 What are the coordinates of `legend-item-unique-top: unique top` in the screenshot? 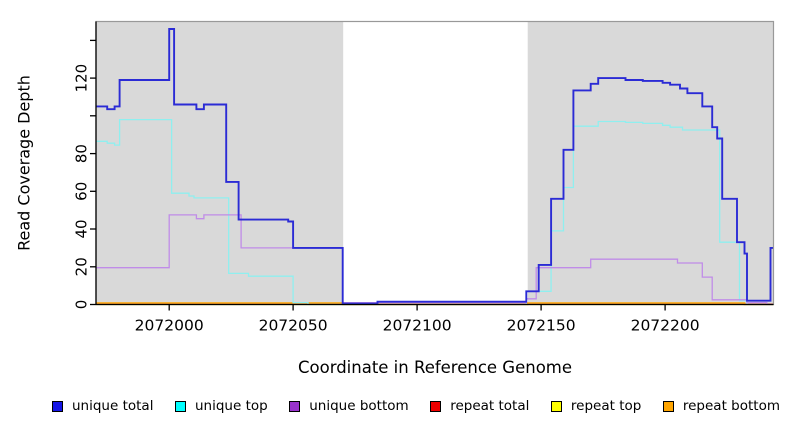 It's located at (221, 406).